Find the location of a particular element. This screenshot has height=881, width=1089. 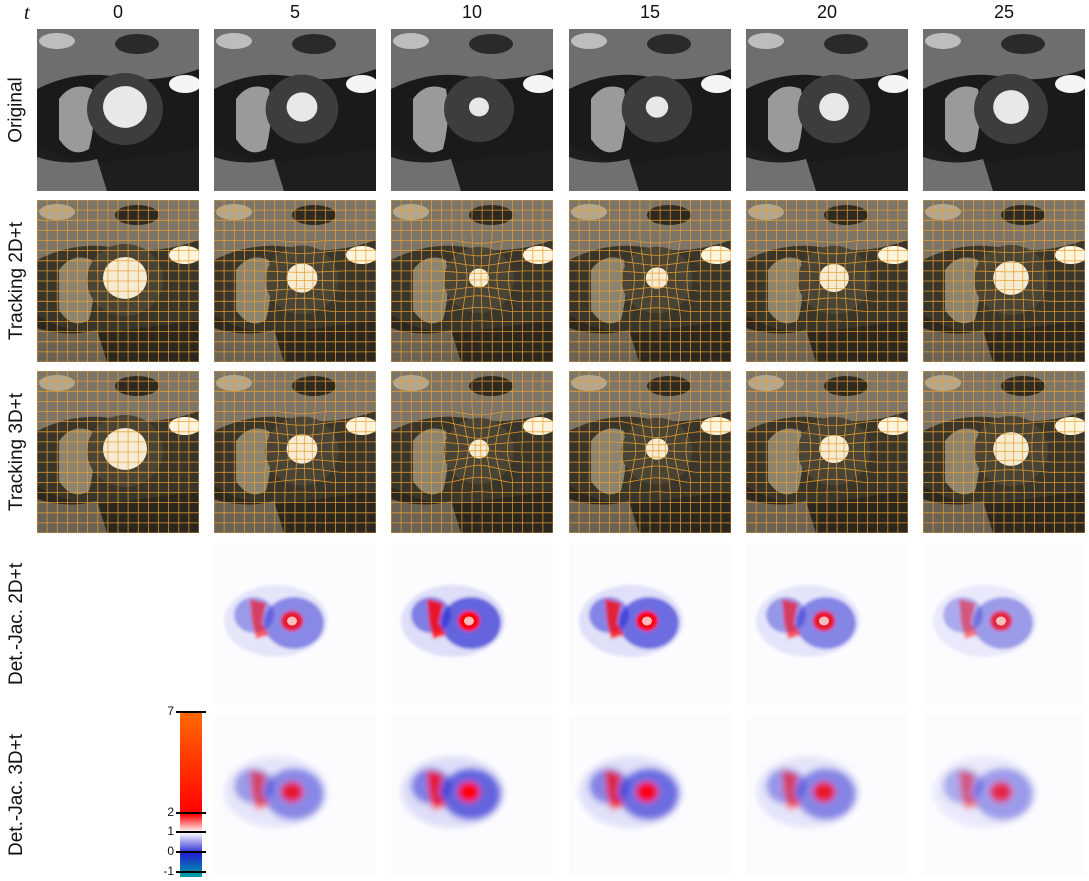

panel-mri-2d-t5 is located at coordinates (295, 281).